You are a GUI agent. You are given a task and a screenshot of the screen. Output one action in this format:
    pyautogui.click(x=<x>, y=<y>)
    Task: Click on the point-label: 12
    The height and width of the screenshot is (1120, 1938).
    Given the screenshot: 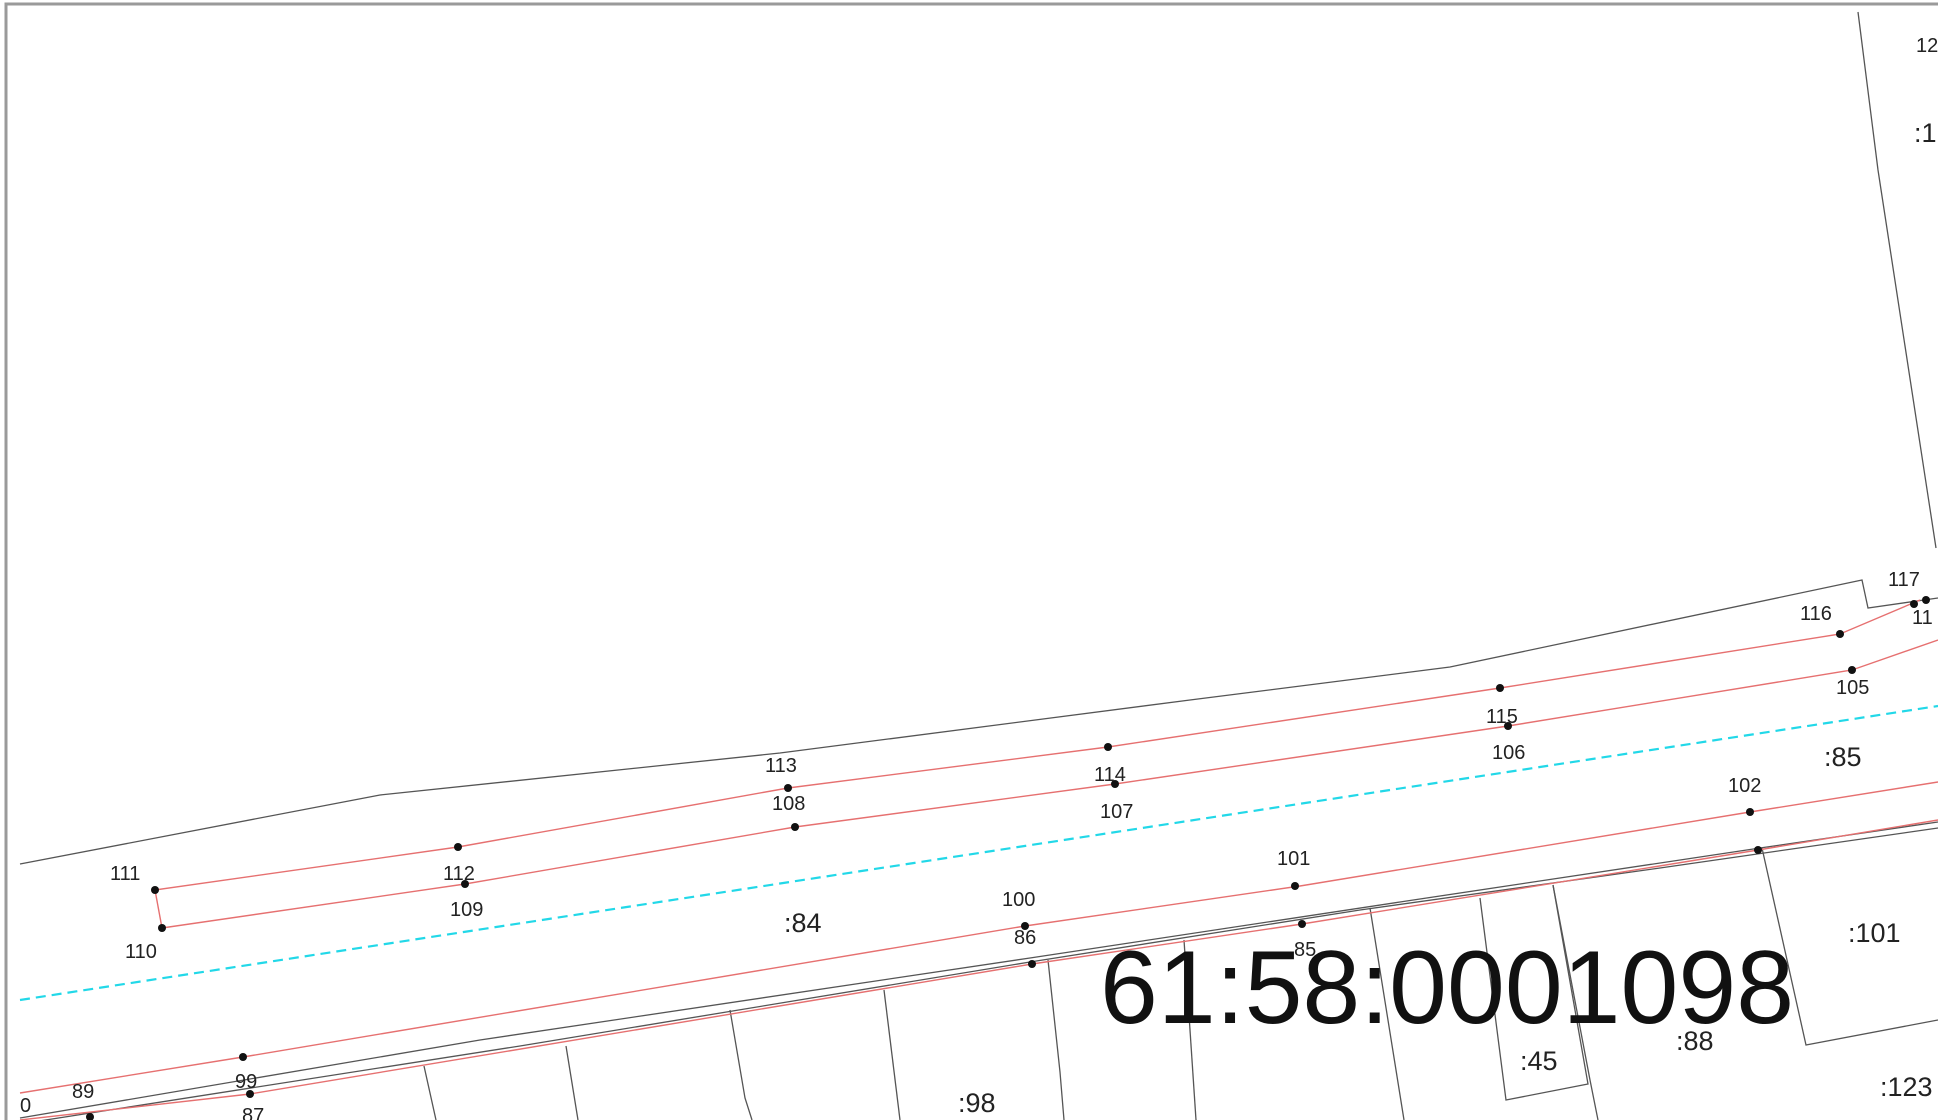 What is the action you would take?
    pyautogui.click(x=1927, y=46)
    